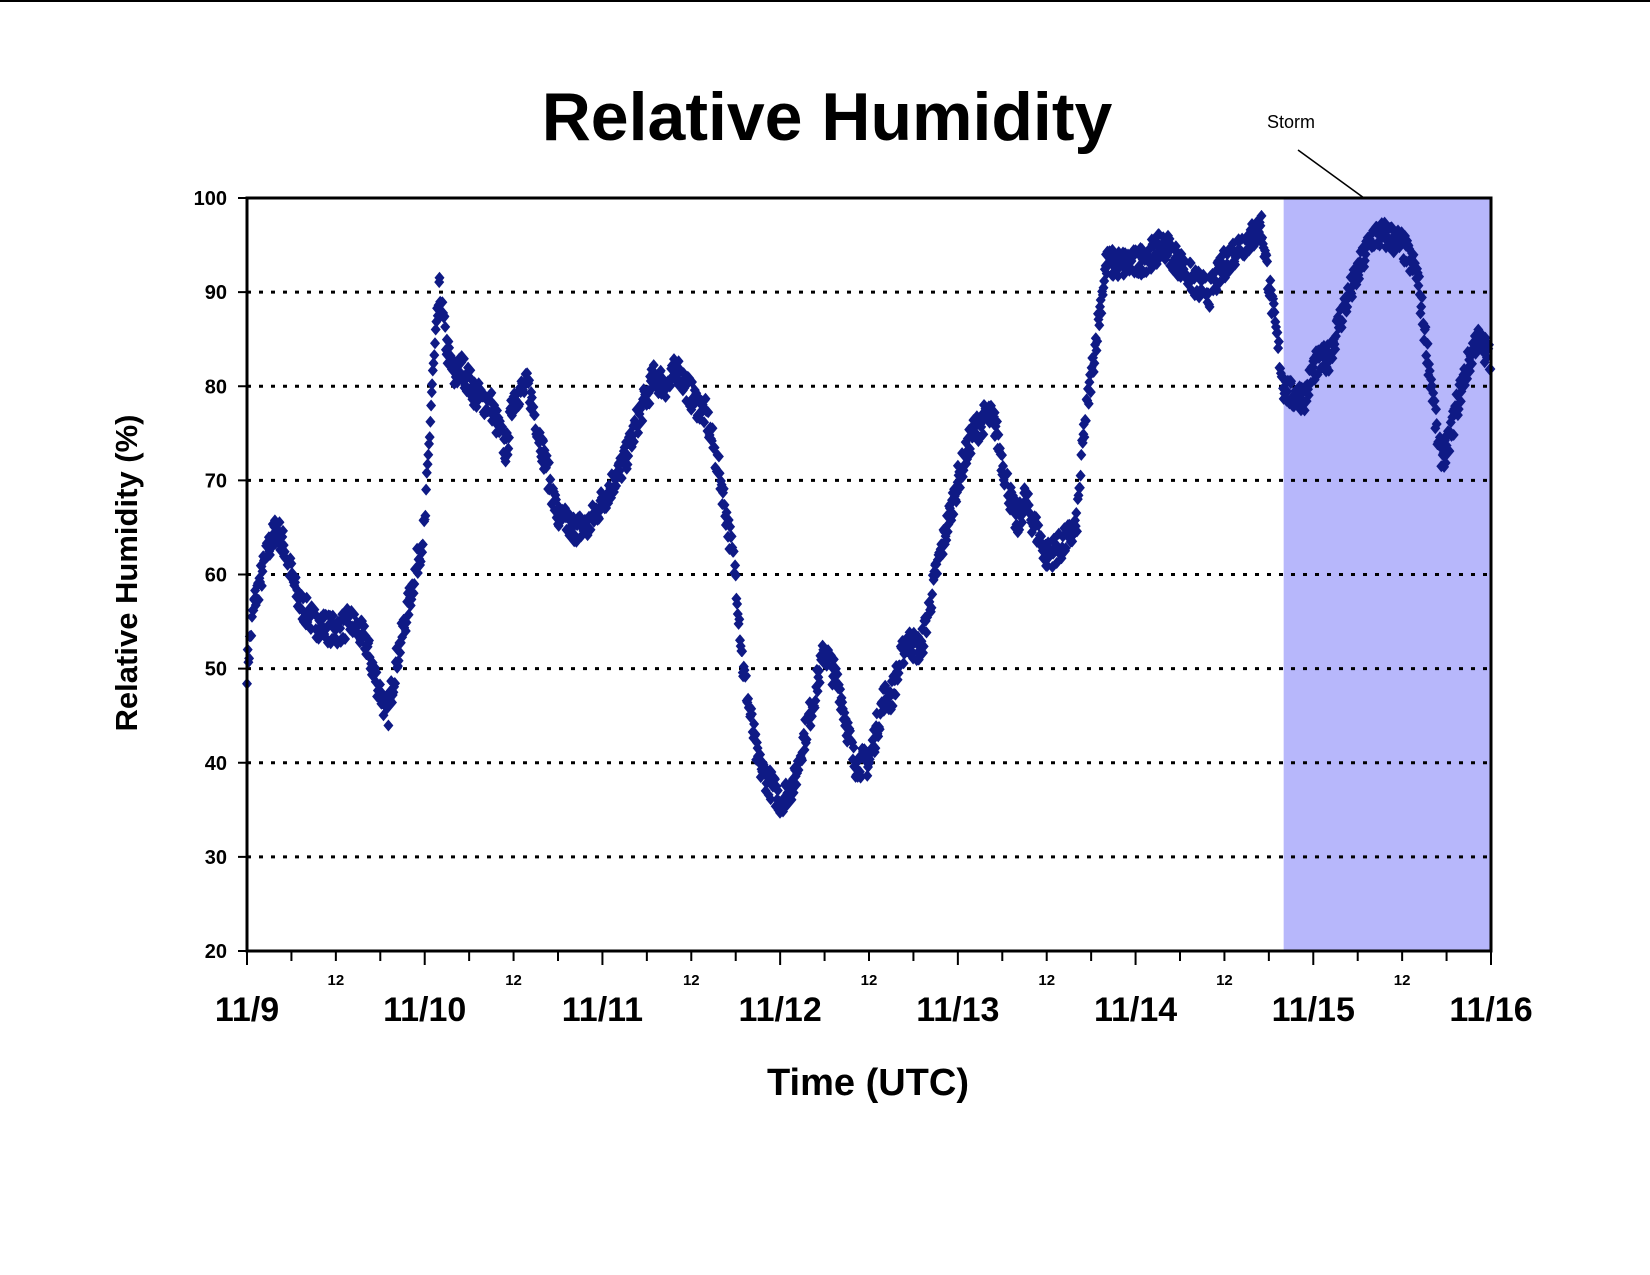 The image size is (1650, 1275). Describe the element at coordinates (216, 387) in the screenshot. I see `y-tick-label: 80` at that location.